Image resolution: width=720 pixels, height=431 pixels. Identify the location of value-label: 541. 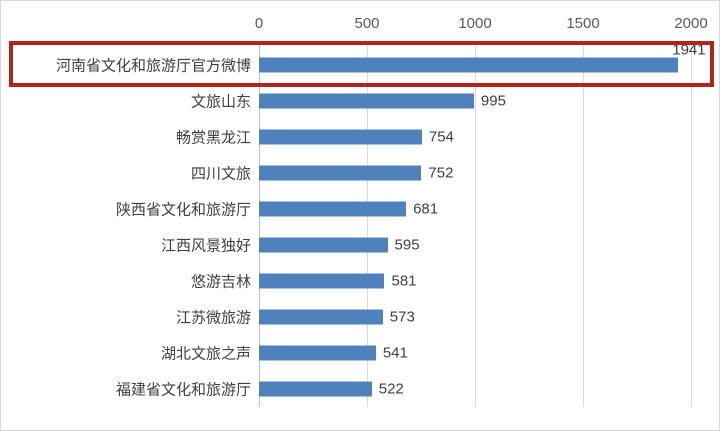
(395, 353).